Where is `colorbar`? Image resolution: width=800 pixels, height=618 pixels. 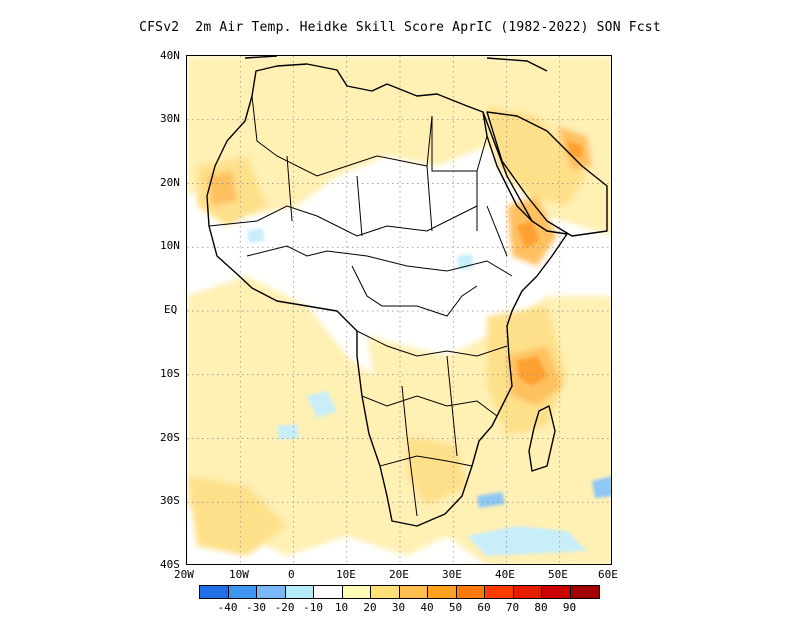 colorbar is located at coordinates (399, 592).